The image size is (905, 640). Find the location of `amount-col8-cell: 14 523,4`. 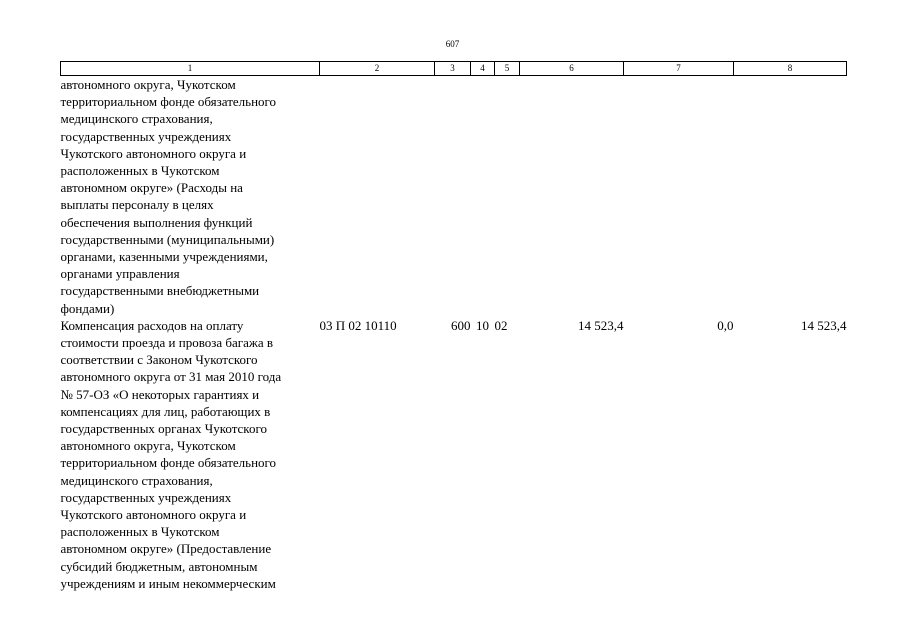

amount-col8-cell: 14 523,4 is located at coordinates (824, 325).